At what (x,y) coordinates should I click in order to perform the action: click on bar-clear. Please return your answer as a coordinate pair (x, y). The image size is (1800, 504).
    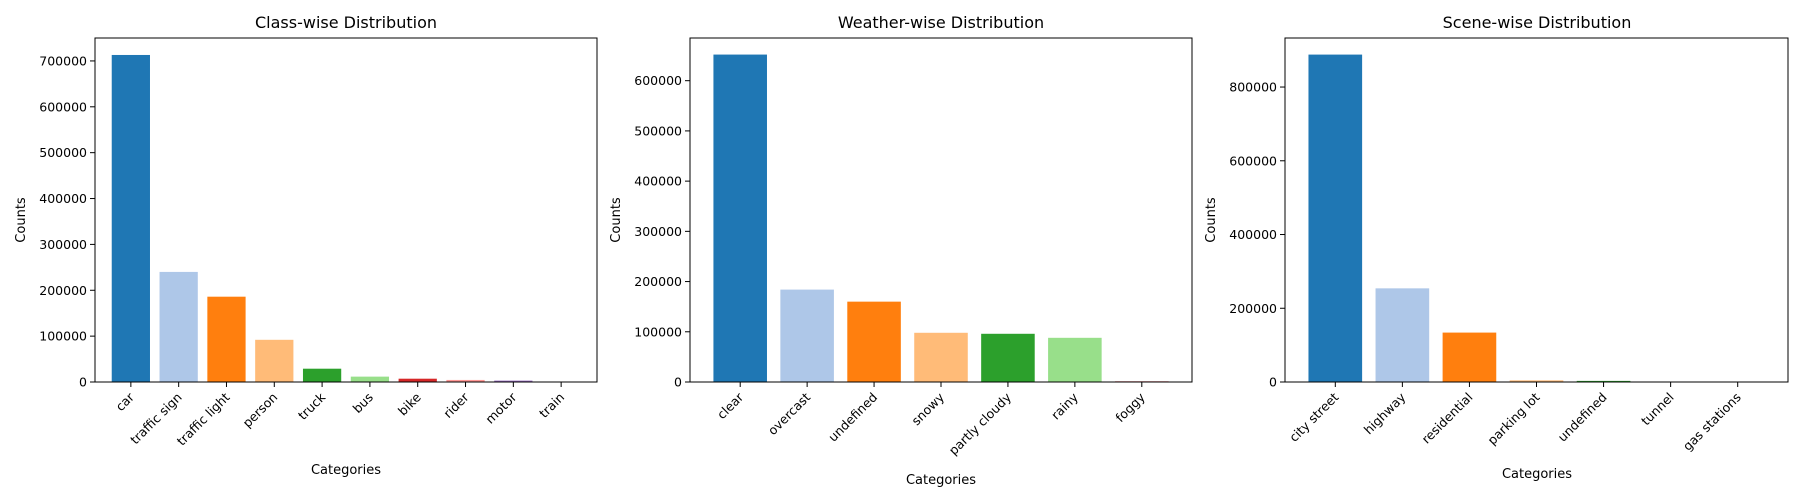
    Looking at the image, I should click on (740, 218).